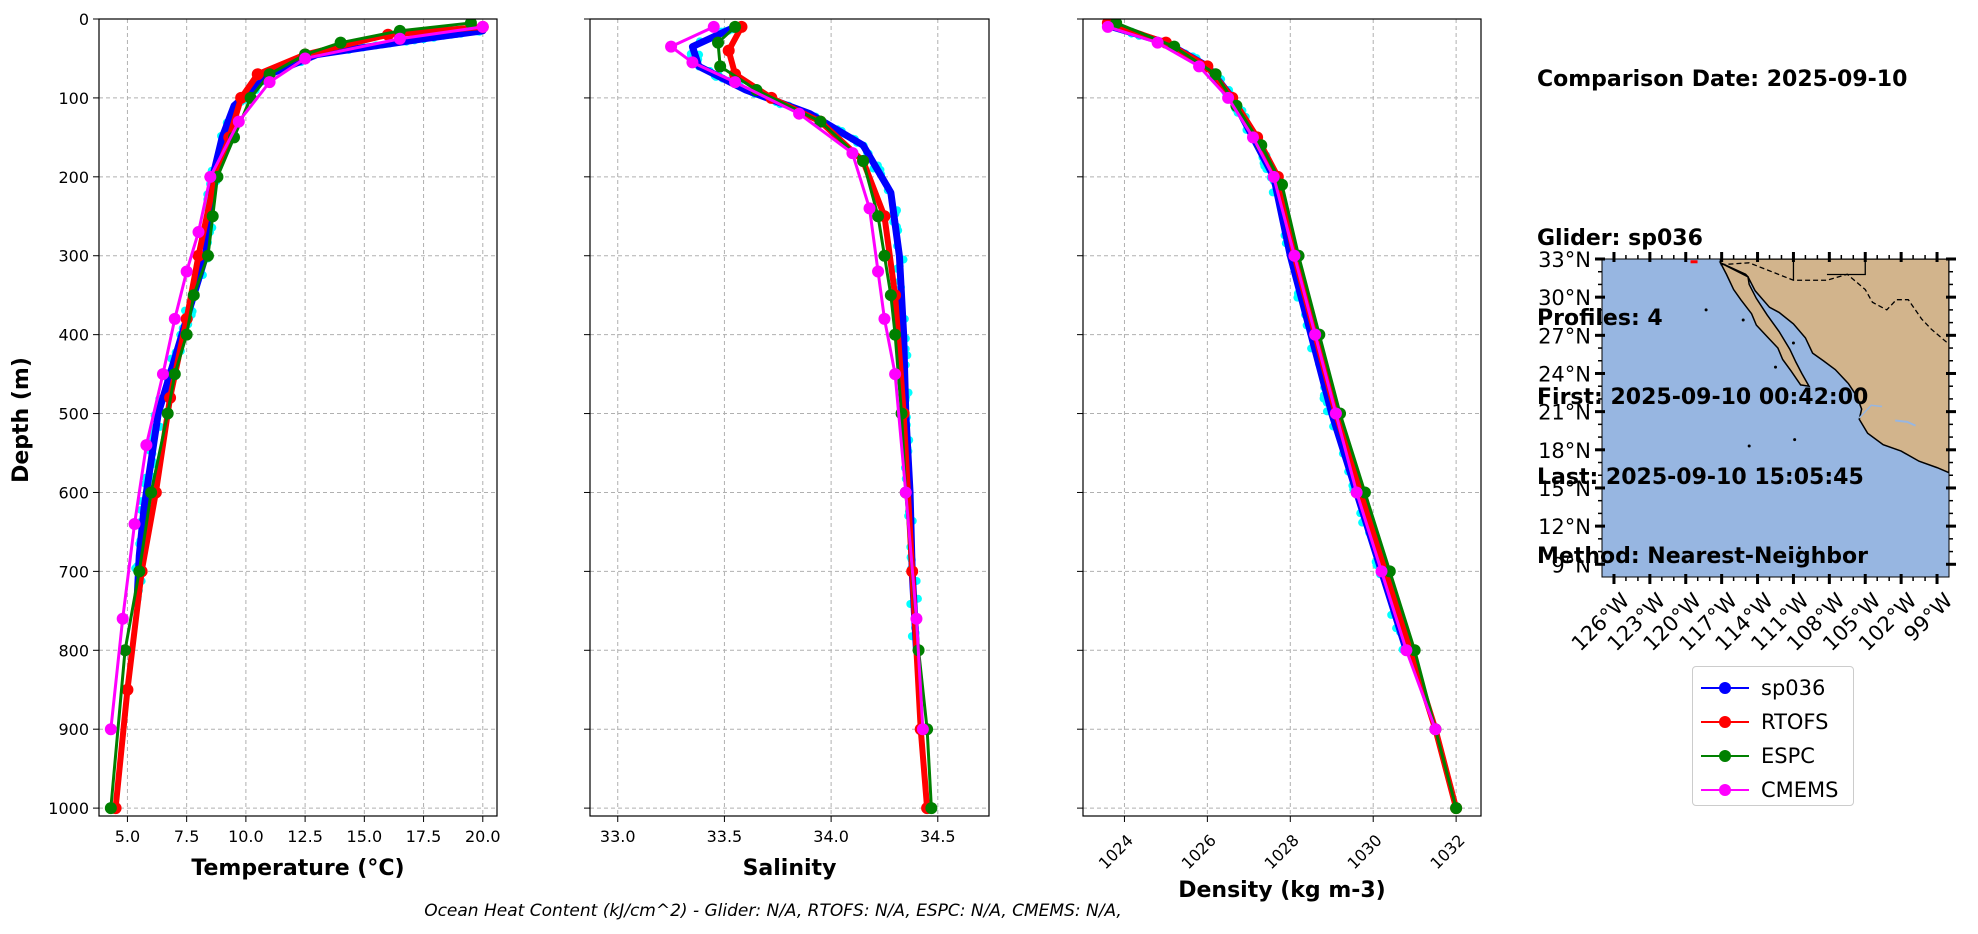 The image size is (1978, 934). What do you see at coordinates (831, 836) in the screenshot?
I see `x-tick-label: 34.0` at bounding box center [831, 836].